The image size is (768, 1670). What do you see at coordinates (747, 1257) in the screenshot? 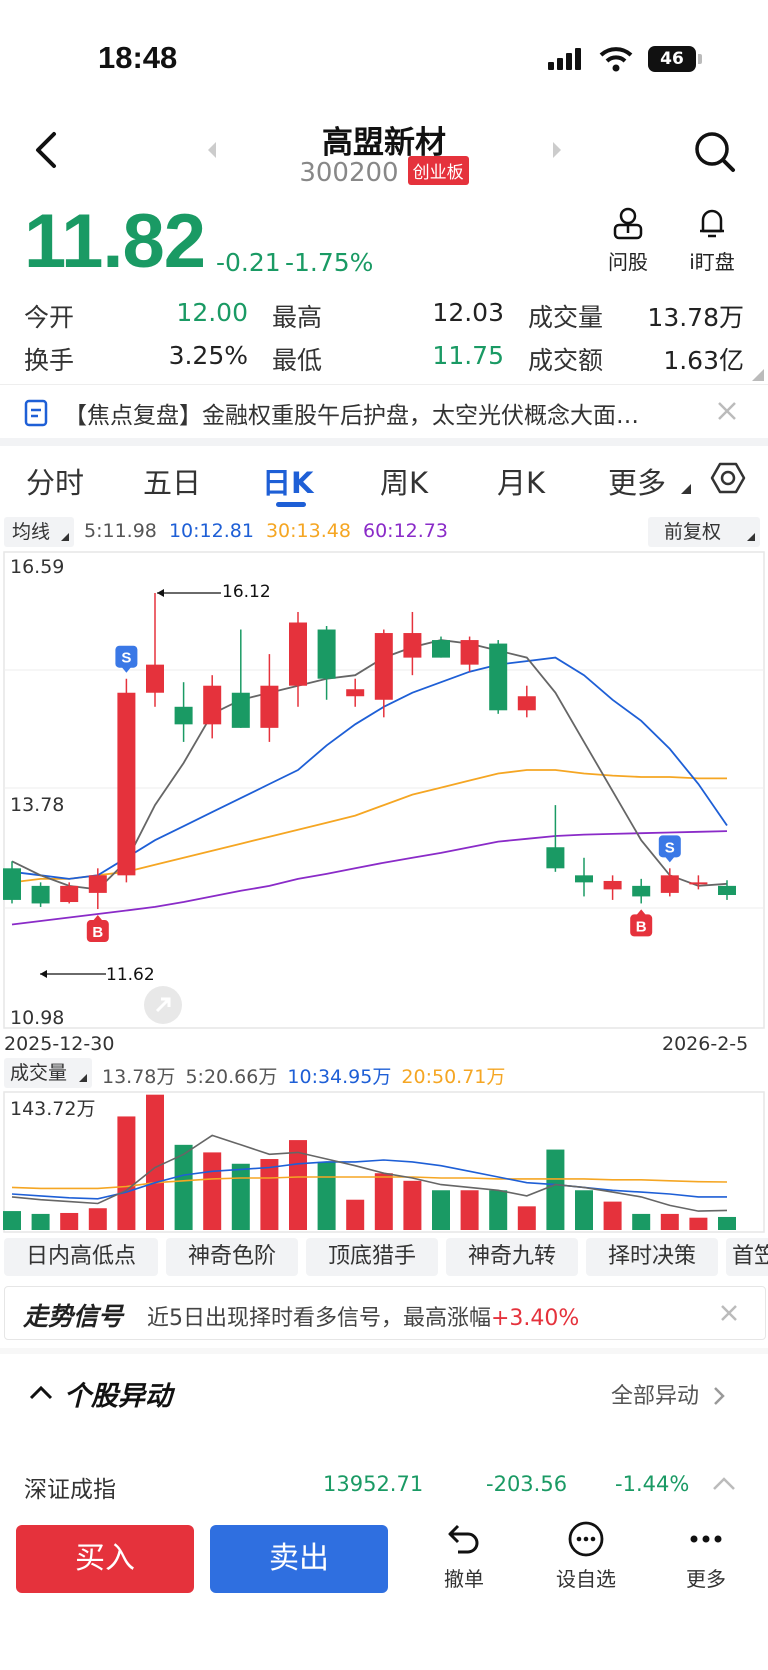
I see `chip-more: 首笠` at bounding box center [747, 1257].